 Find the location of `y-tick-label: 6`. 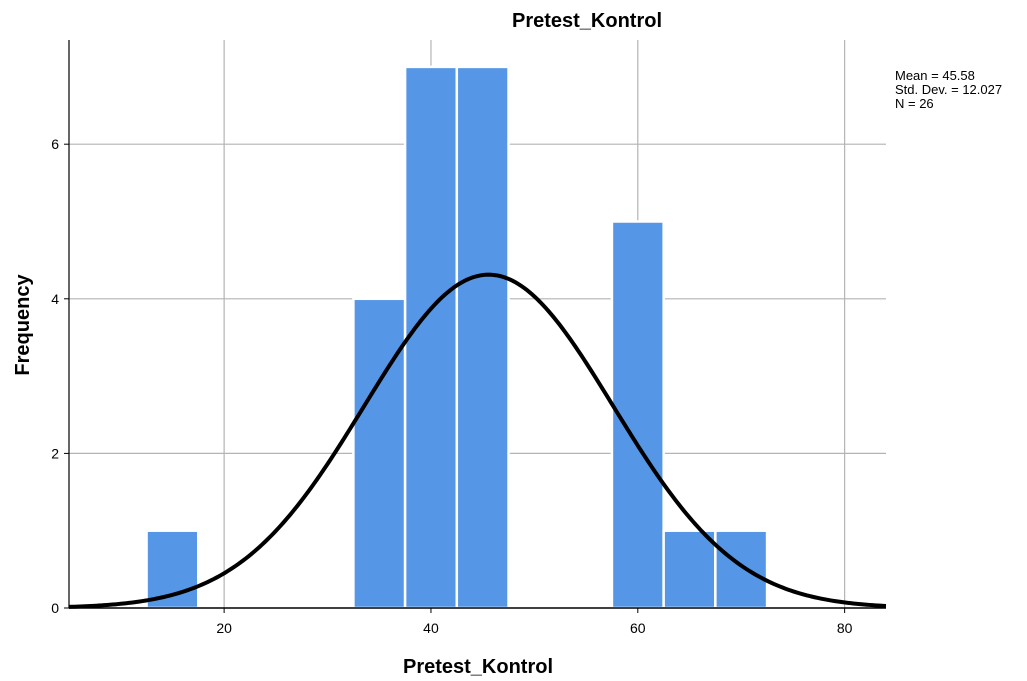

y-tick-label: 6 is located at coordinates (55, 144).